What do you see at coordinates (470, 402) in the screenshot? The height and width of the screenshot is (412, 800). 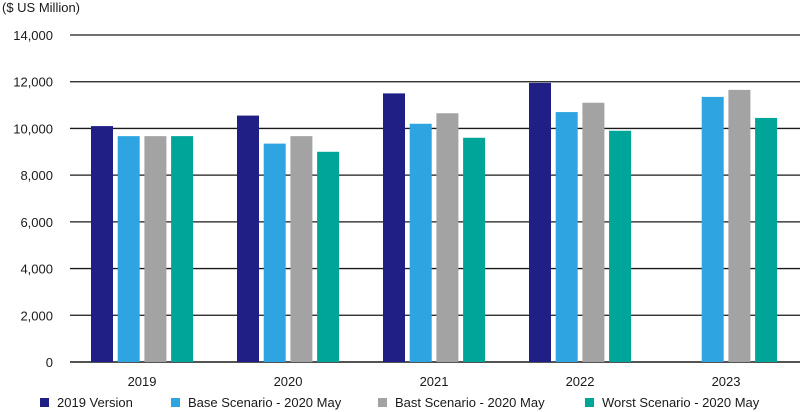 I see `legend-label: Bast Scenario - 2020 May` at bounding box center [470, 402].